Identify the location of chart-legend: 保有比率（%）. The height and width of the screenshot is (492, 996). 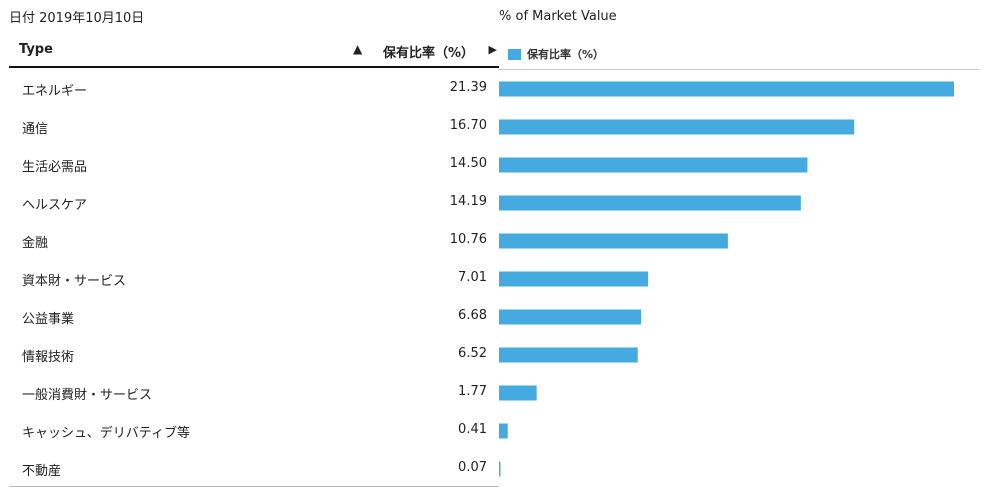
(556, 54).